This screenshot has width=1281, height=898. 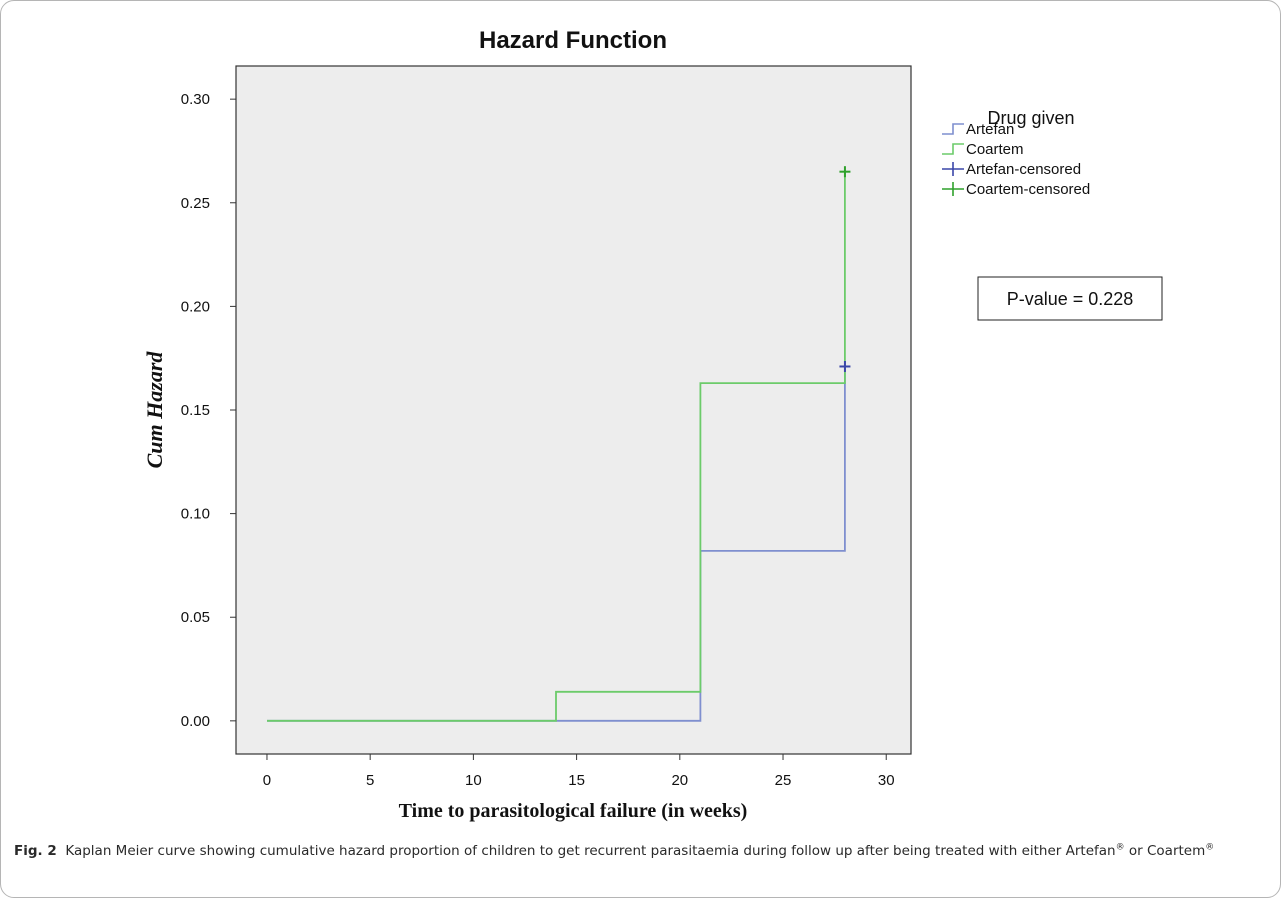 What do you see at coordinates (35, 851) in the screenshot?
I see `caption-label: Fig. 2` at bounding box center [35, 851].